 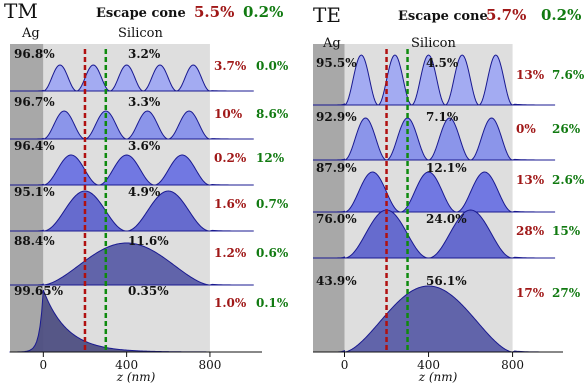 I want to click on tm-mode-4-red-pct: 1.6%, so click(x=230, y=204).